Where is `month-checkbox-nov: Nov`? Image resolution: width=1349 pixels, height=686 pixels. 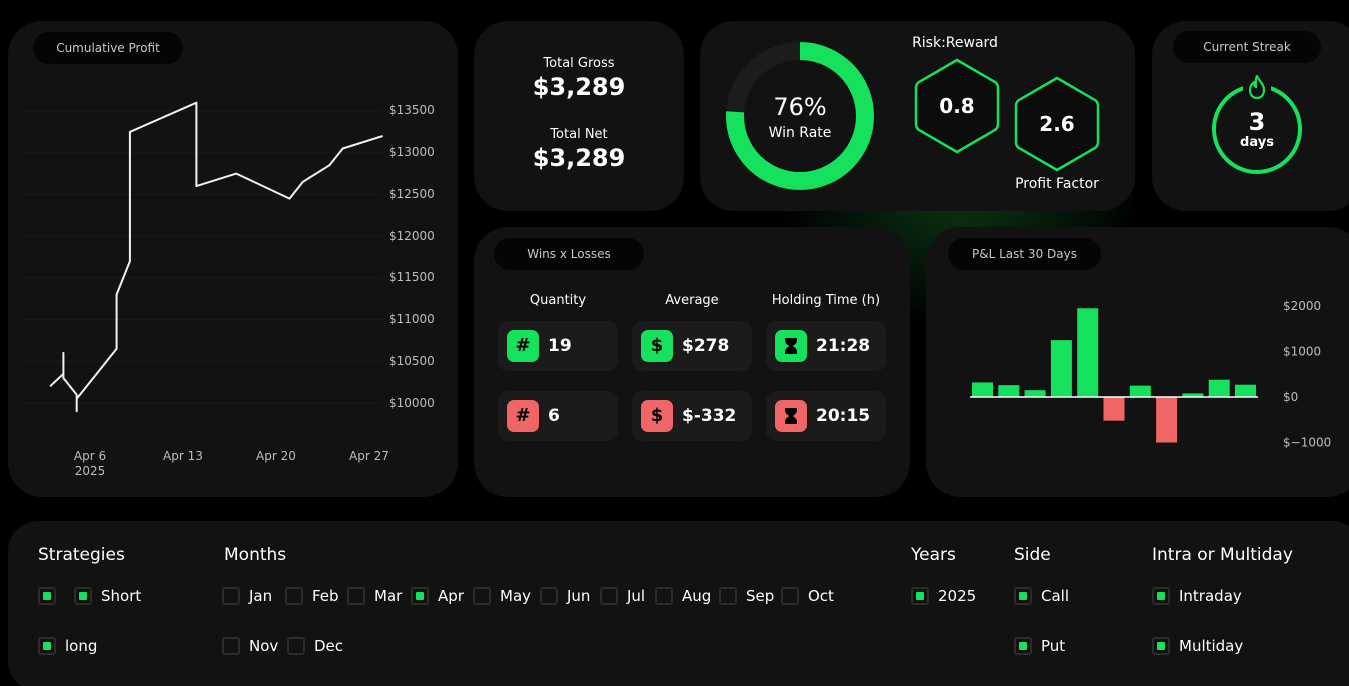
month-checkbox-nov: Nov is located at coordinates (250, 646).